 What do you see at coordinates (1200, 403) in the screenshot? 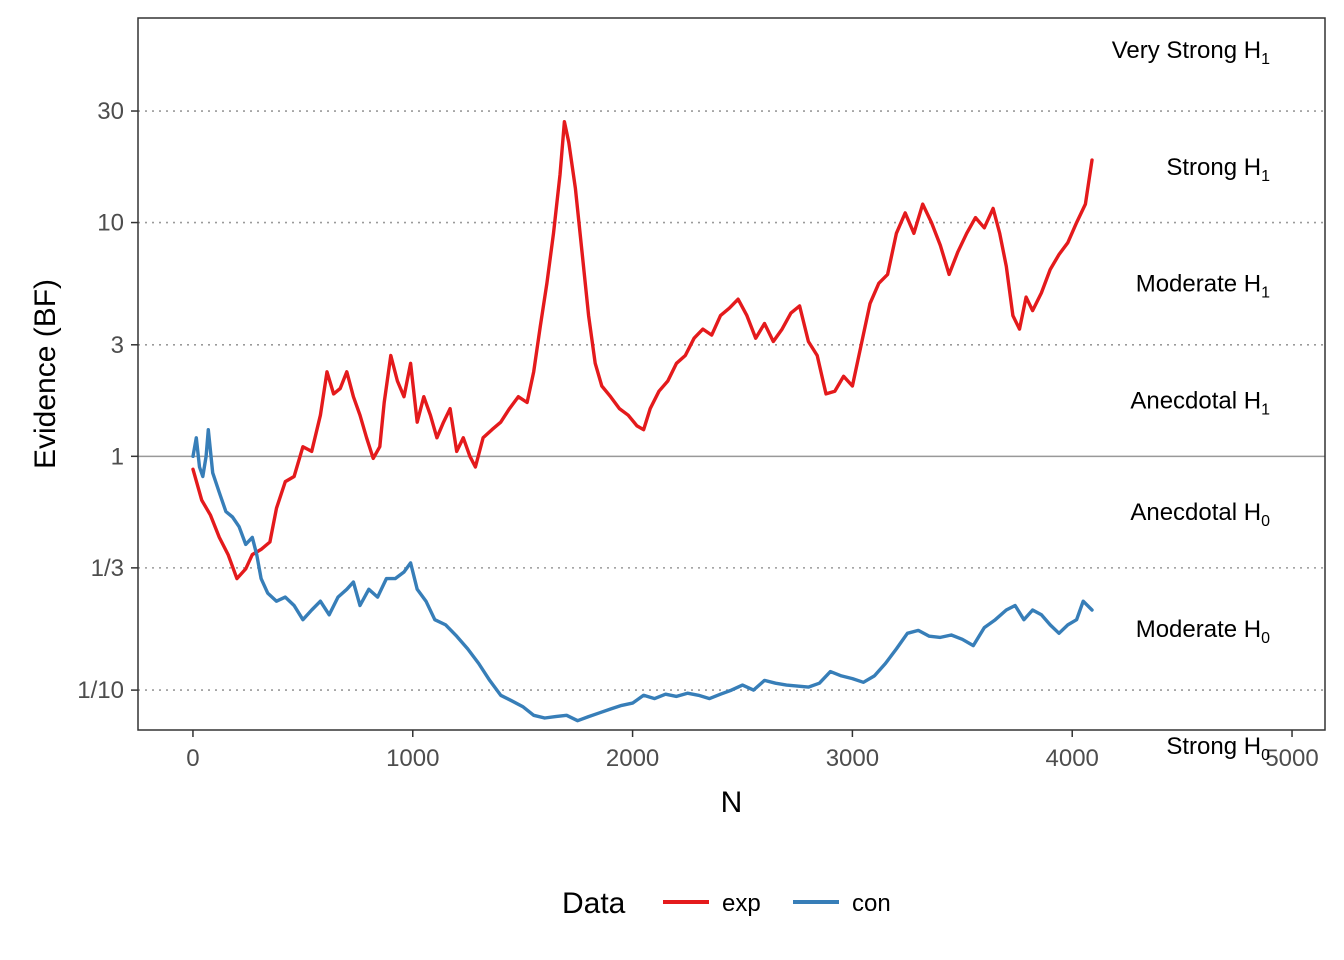
I see `band-label: Anecdotal H1` at bounding box center [1200, 403].